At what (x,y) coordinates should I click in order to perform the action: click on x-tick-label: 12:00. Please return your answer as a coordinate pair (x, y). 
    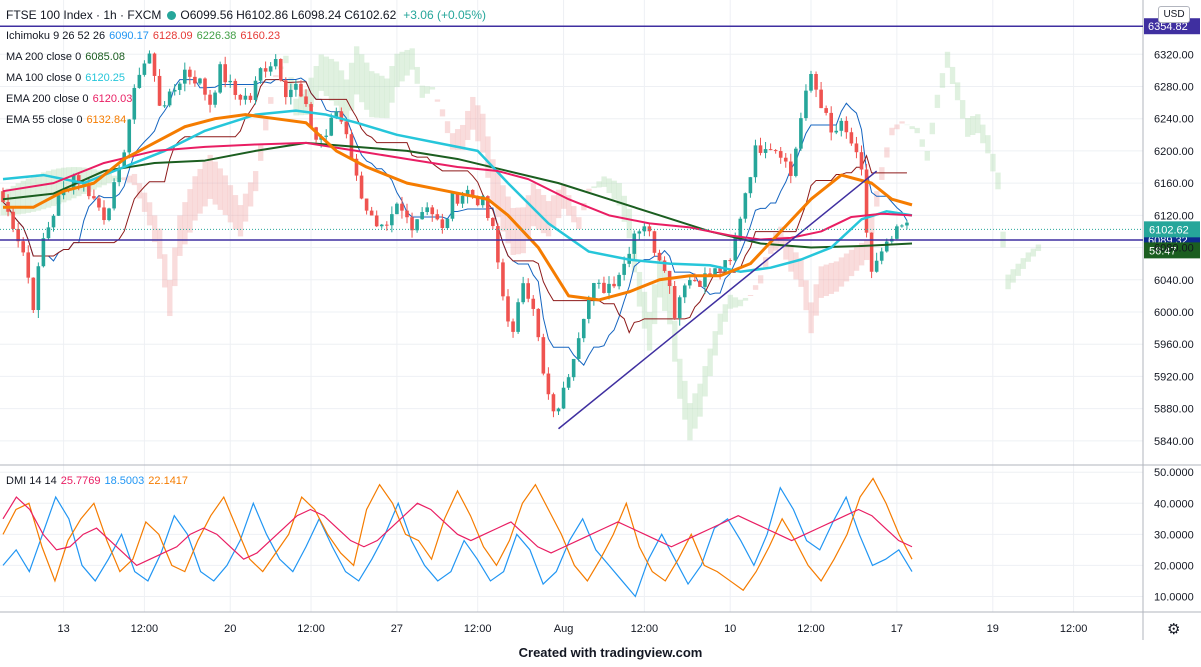
    Looking at the image, I should click on (811, 629).